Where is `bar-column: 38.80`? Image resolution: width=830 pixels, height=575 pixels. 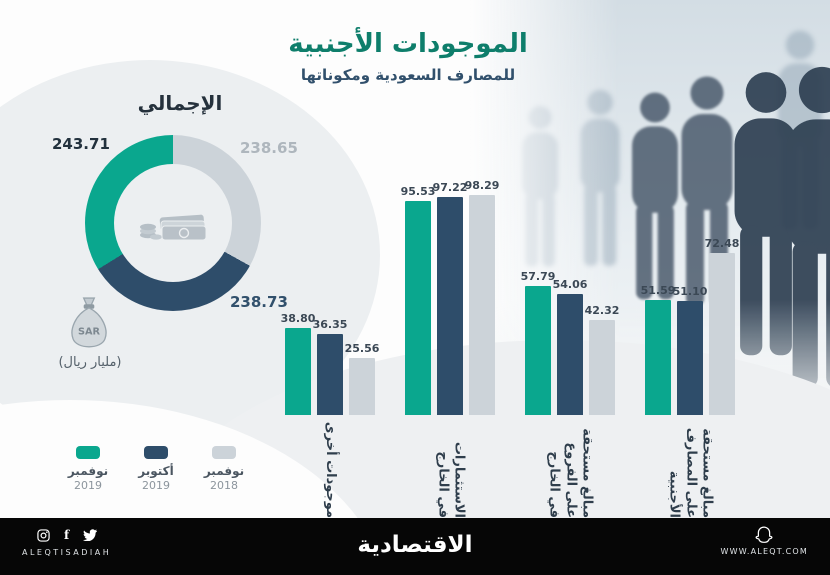
bar-column: 38.80 is located at coordinates (298, 363).